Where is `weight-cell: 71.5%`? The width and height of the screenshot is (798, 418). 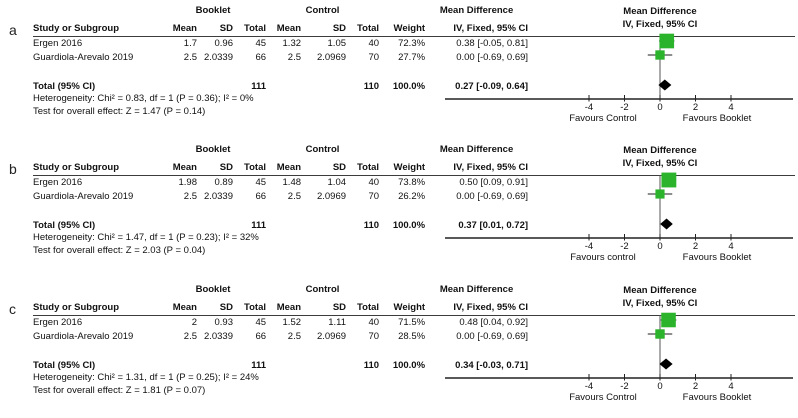 weight-cell: 71.5% is located at coordinates (412, 322).